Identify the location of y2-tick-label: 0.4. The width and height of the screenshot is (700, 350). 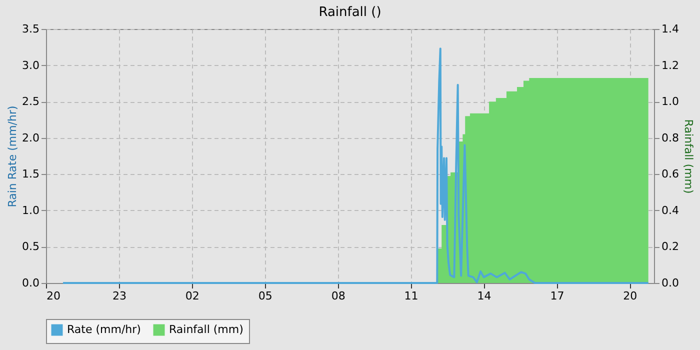
(670, 210).